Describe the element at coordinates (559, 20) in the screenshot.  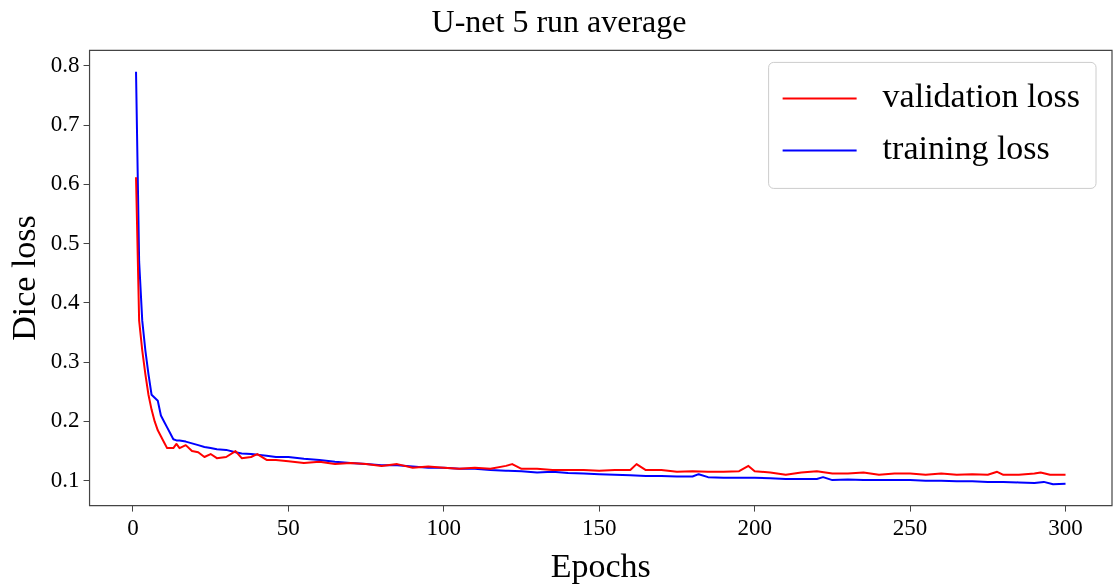
I see `chart-title: U-net 5 run average` at that location.